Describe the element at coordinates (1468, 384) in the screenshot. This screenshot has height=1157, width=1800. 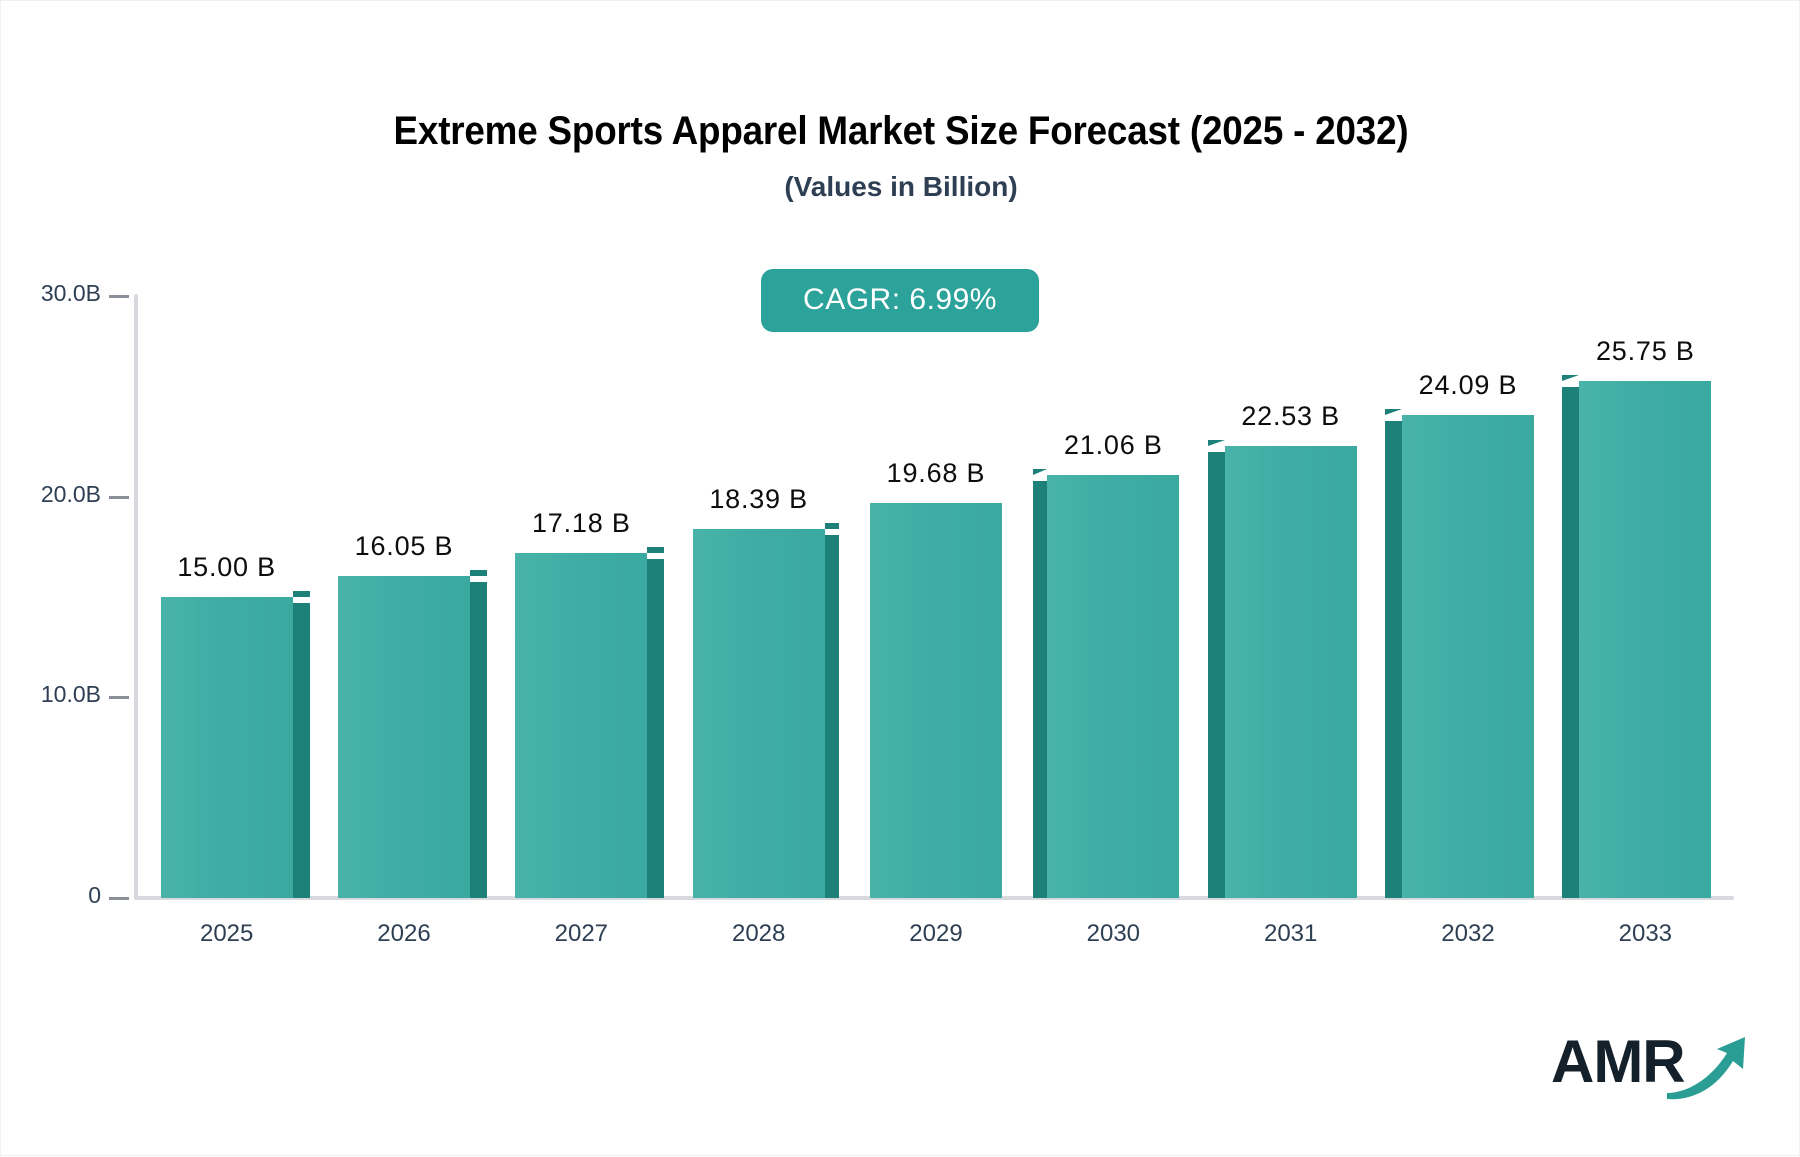
I see `bar-value-label: 24.09 B` at that location.